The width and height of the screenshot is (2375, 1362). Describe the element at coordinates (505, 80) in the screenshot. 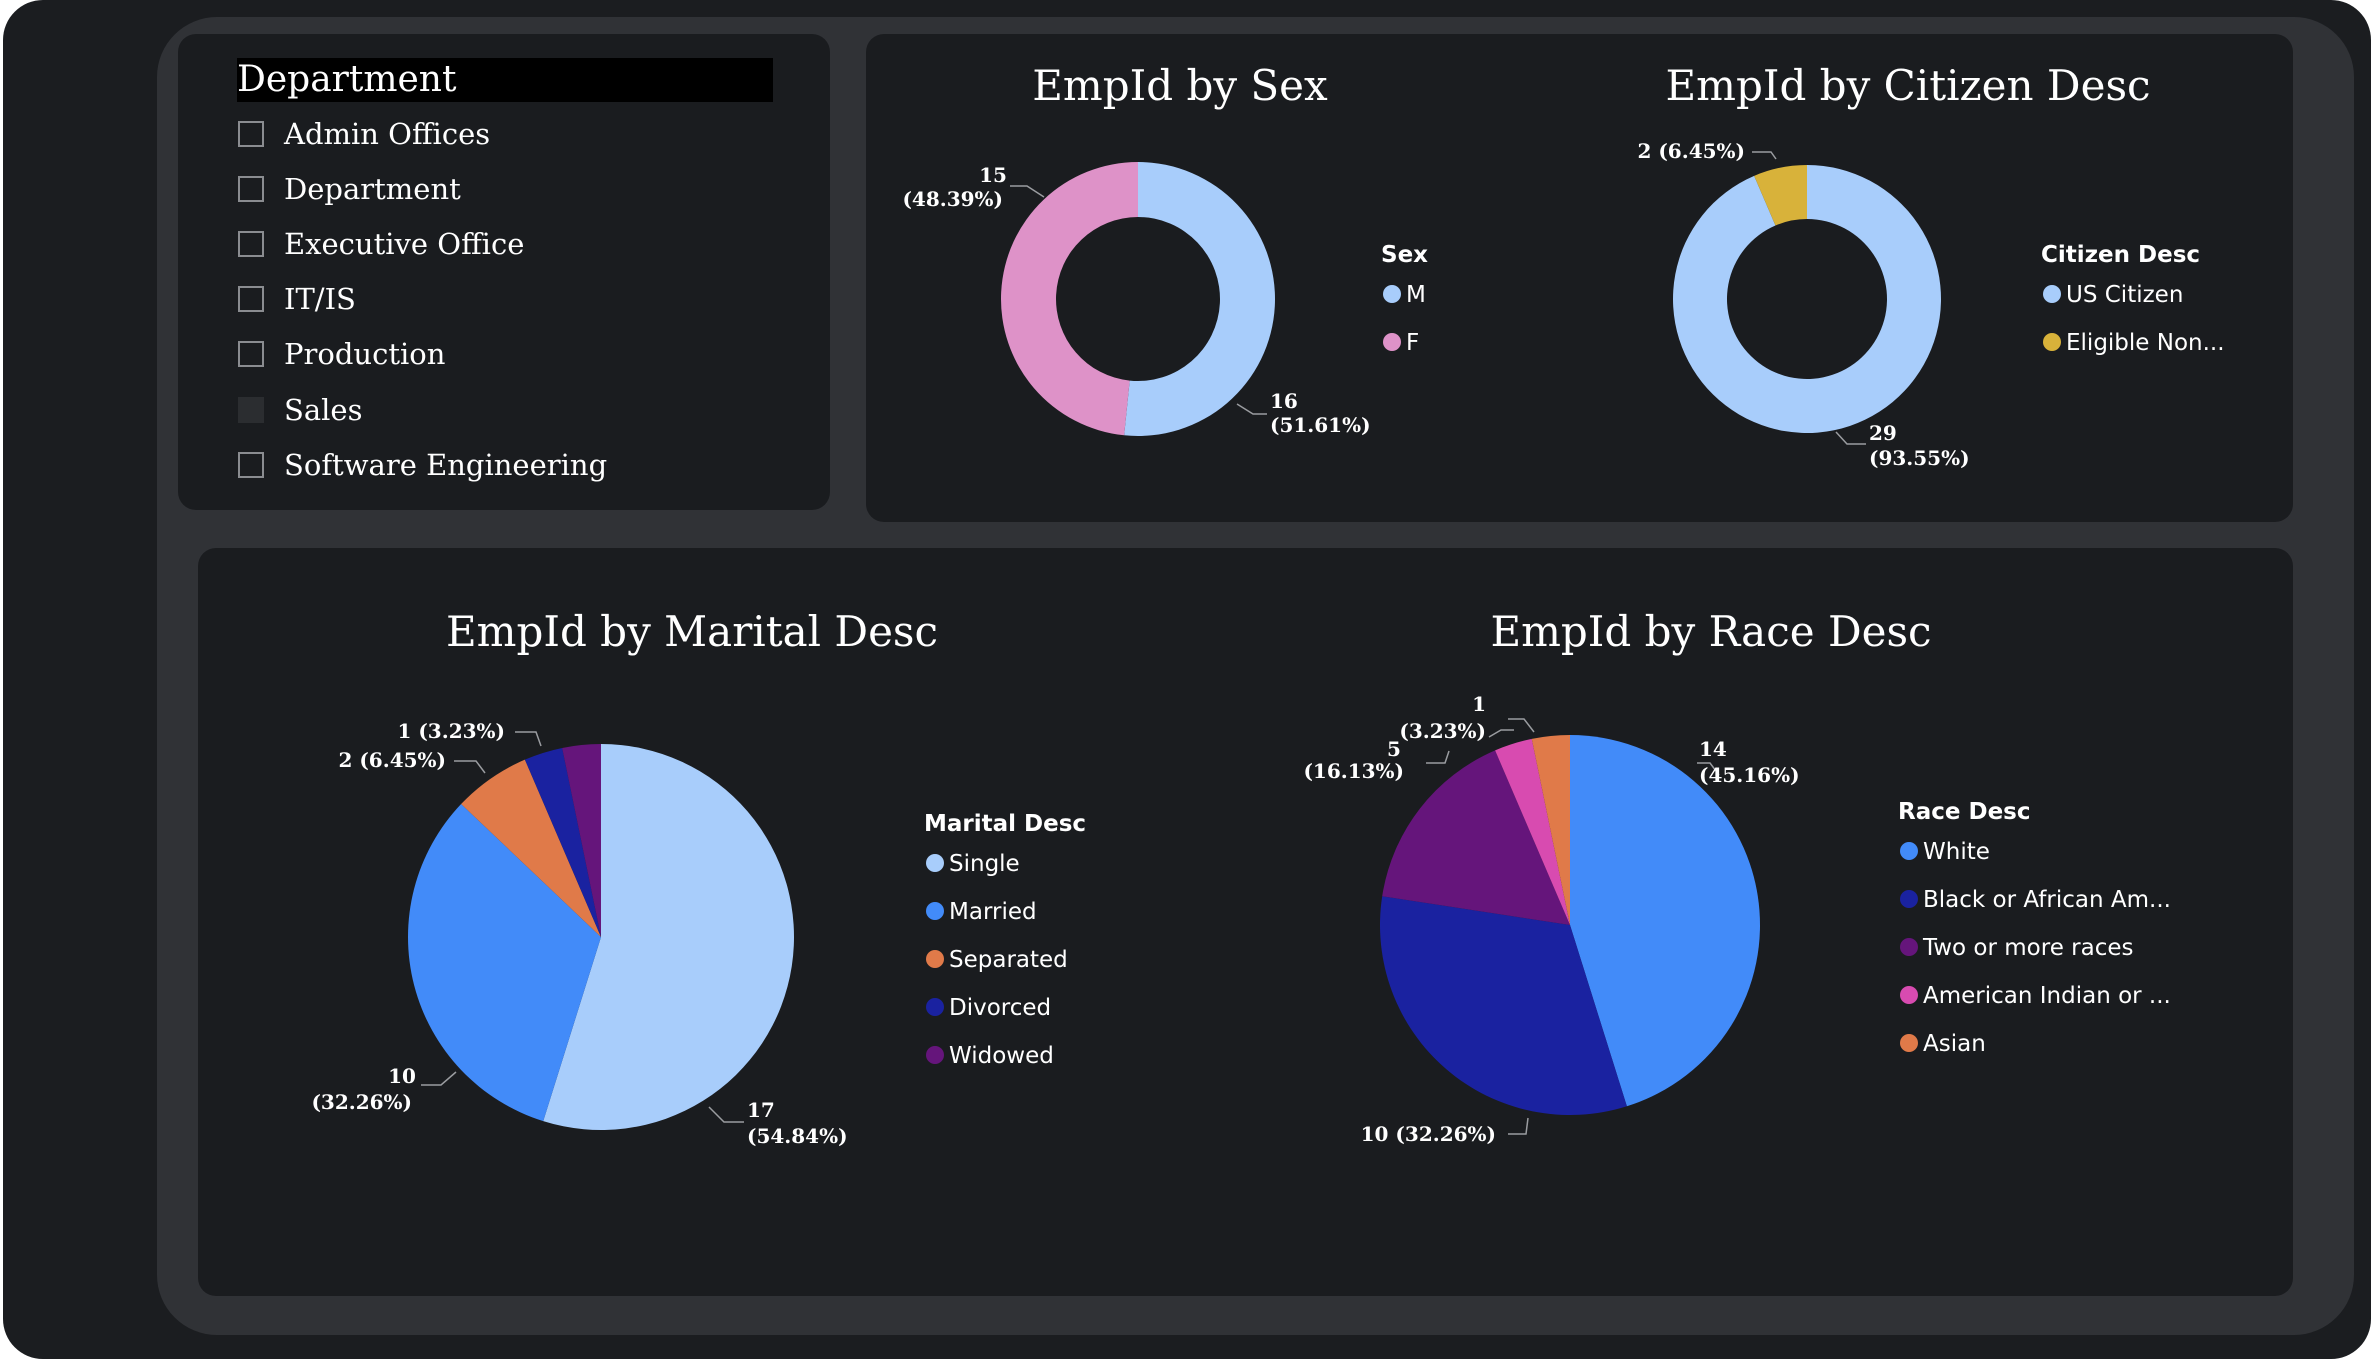

I see `slicer-title: Department` at that location.